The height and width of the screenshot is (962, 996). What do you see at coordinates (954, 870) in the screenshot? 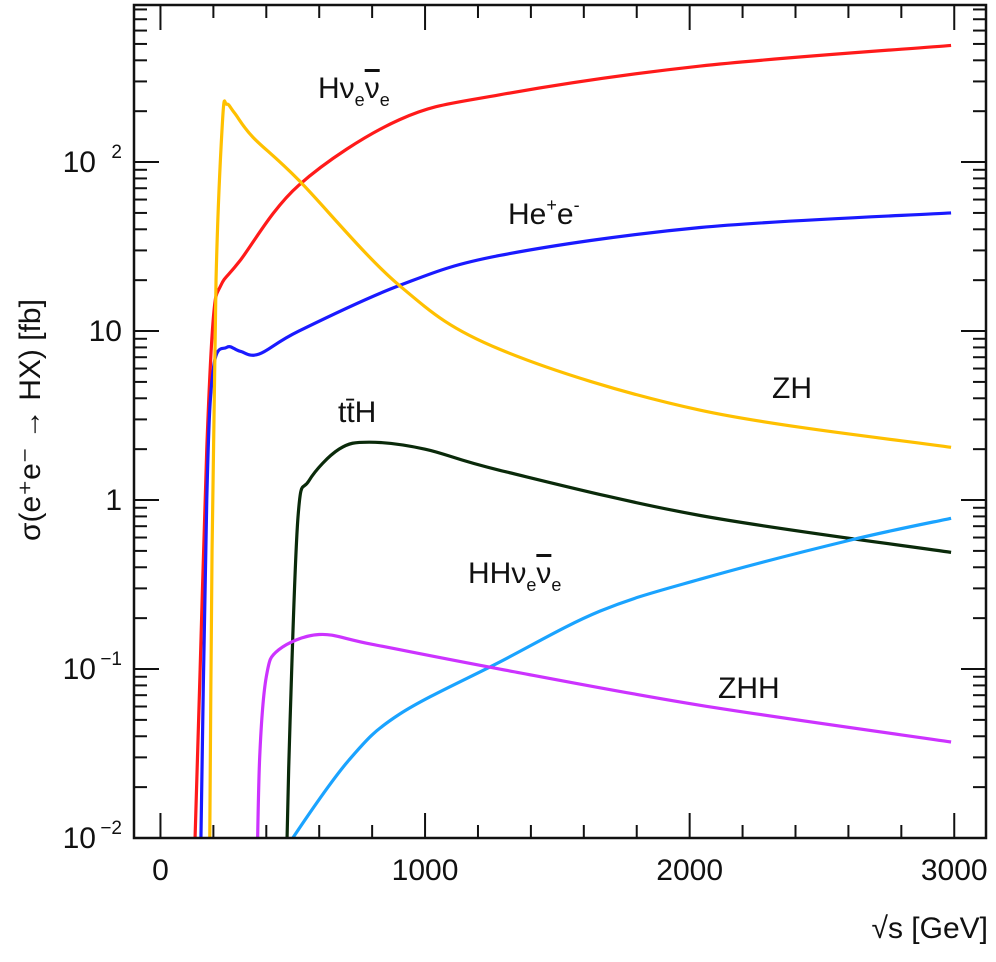
I see `x-tick-label: 3000` at bounding box center [954, 870].